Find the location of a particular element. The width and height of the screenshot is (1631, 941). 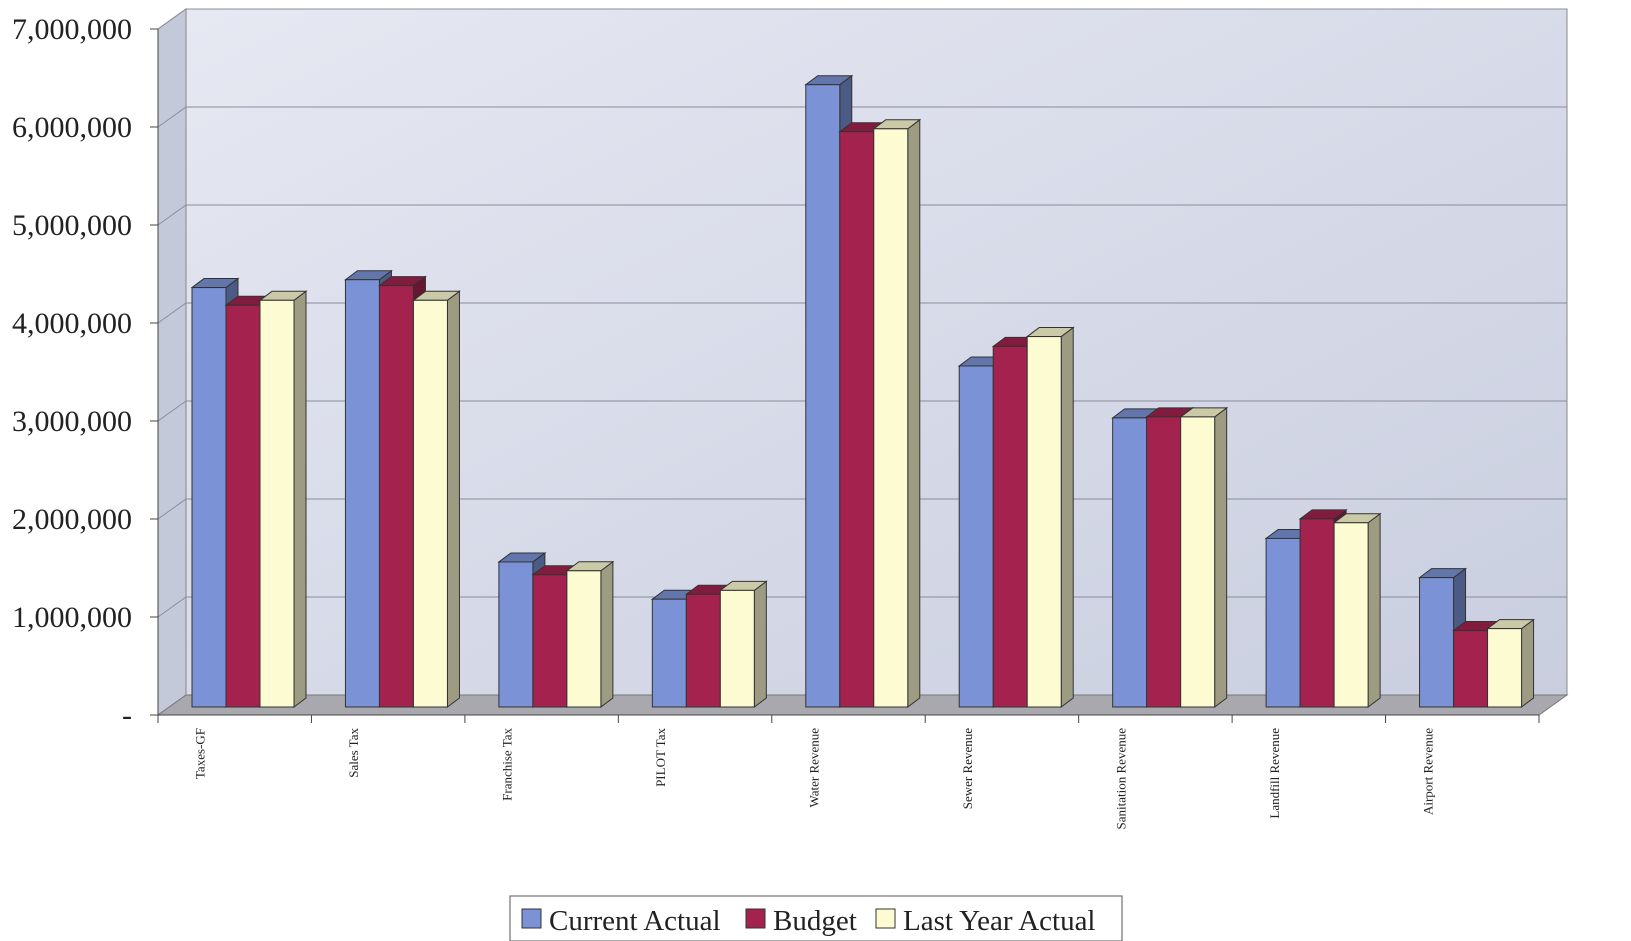

x-tick-label: Sales Tax is located at coordinates (353, 753).